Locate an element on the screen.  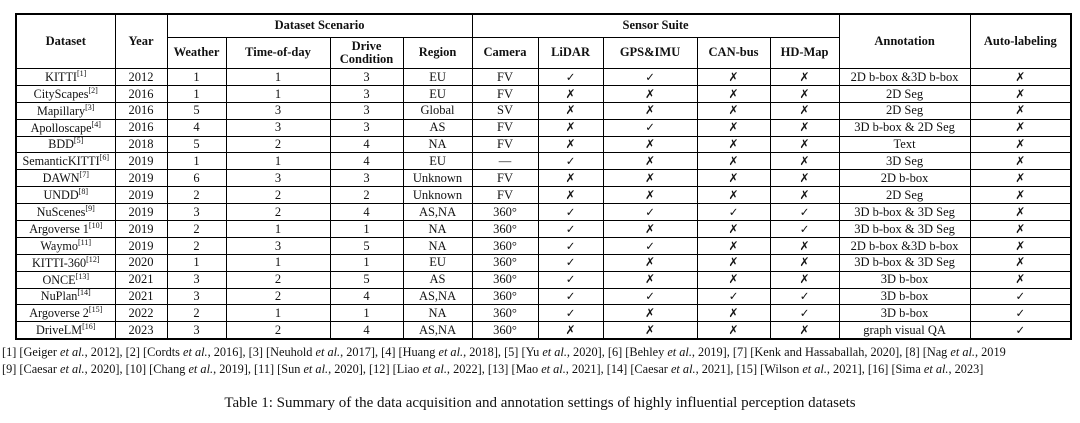
dataset-name-cell: Argoverse 1[10] is located at coordinates (65, 229).